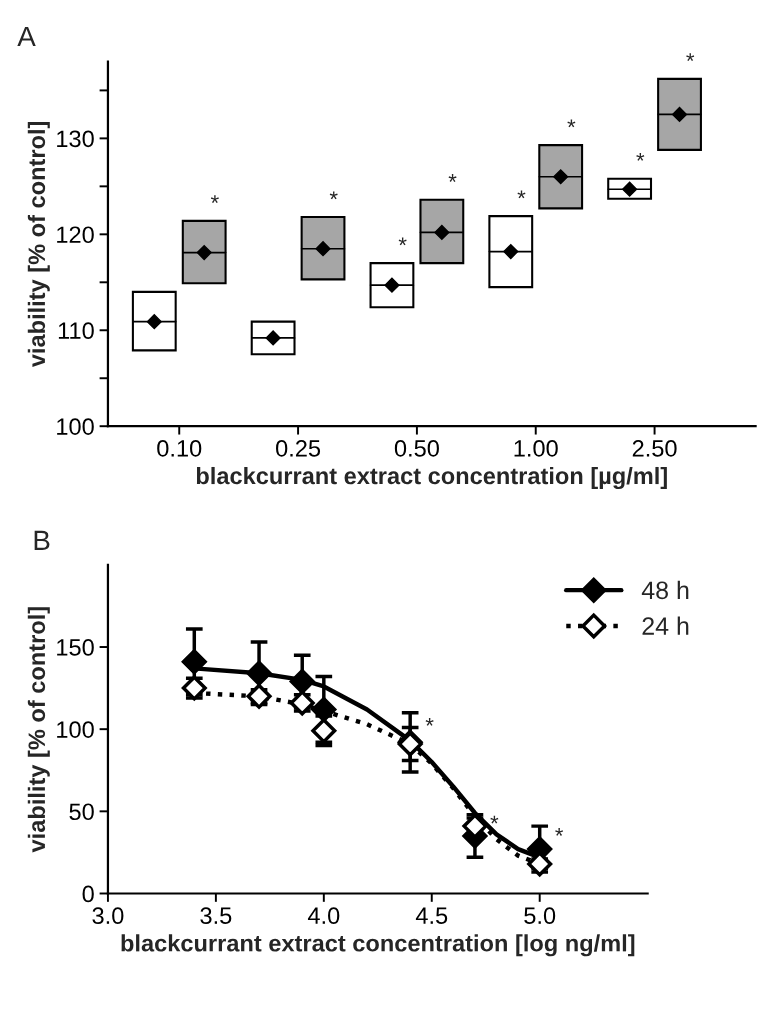  Describe the element at coordinates (26, 36) in the screenshot. I see `chart-title: A` at that location.